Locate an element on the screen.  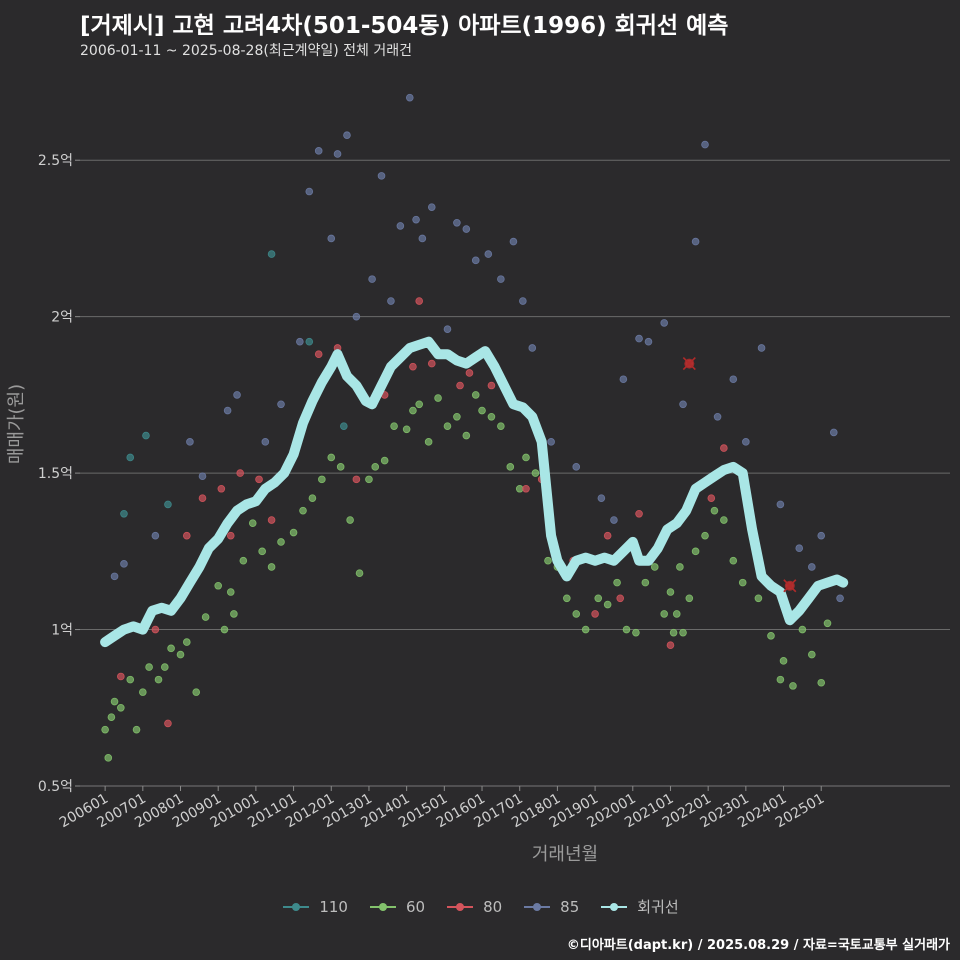
legend: 110 60 80 85 회귀선 is located at coordinates (480, 906).